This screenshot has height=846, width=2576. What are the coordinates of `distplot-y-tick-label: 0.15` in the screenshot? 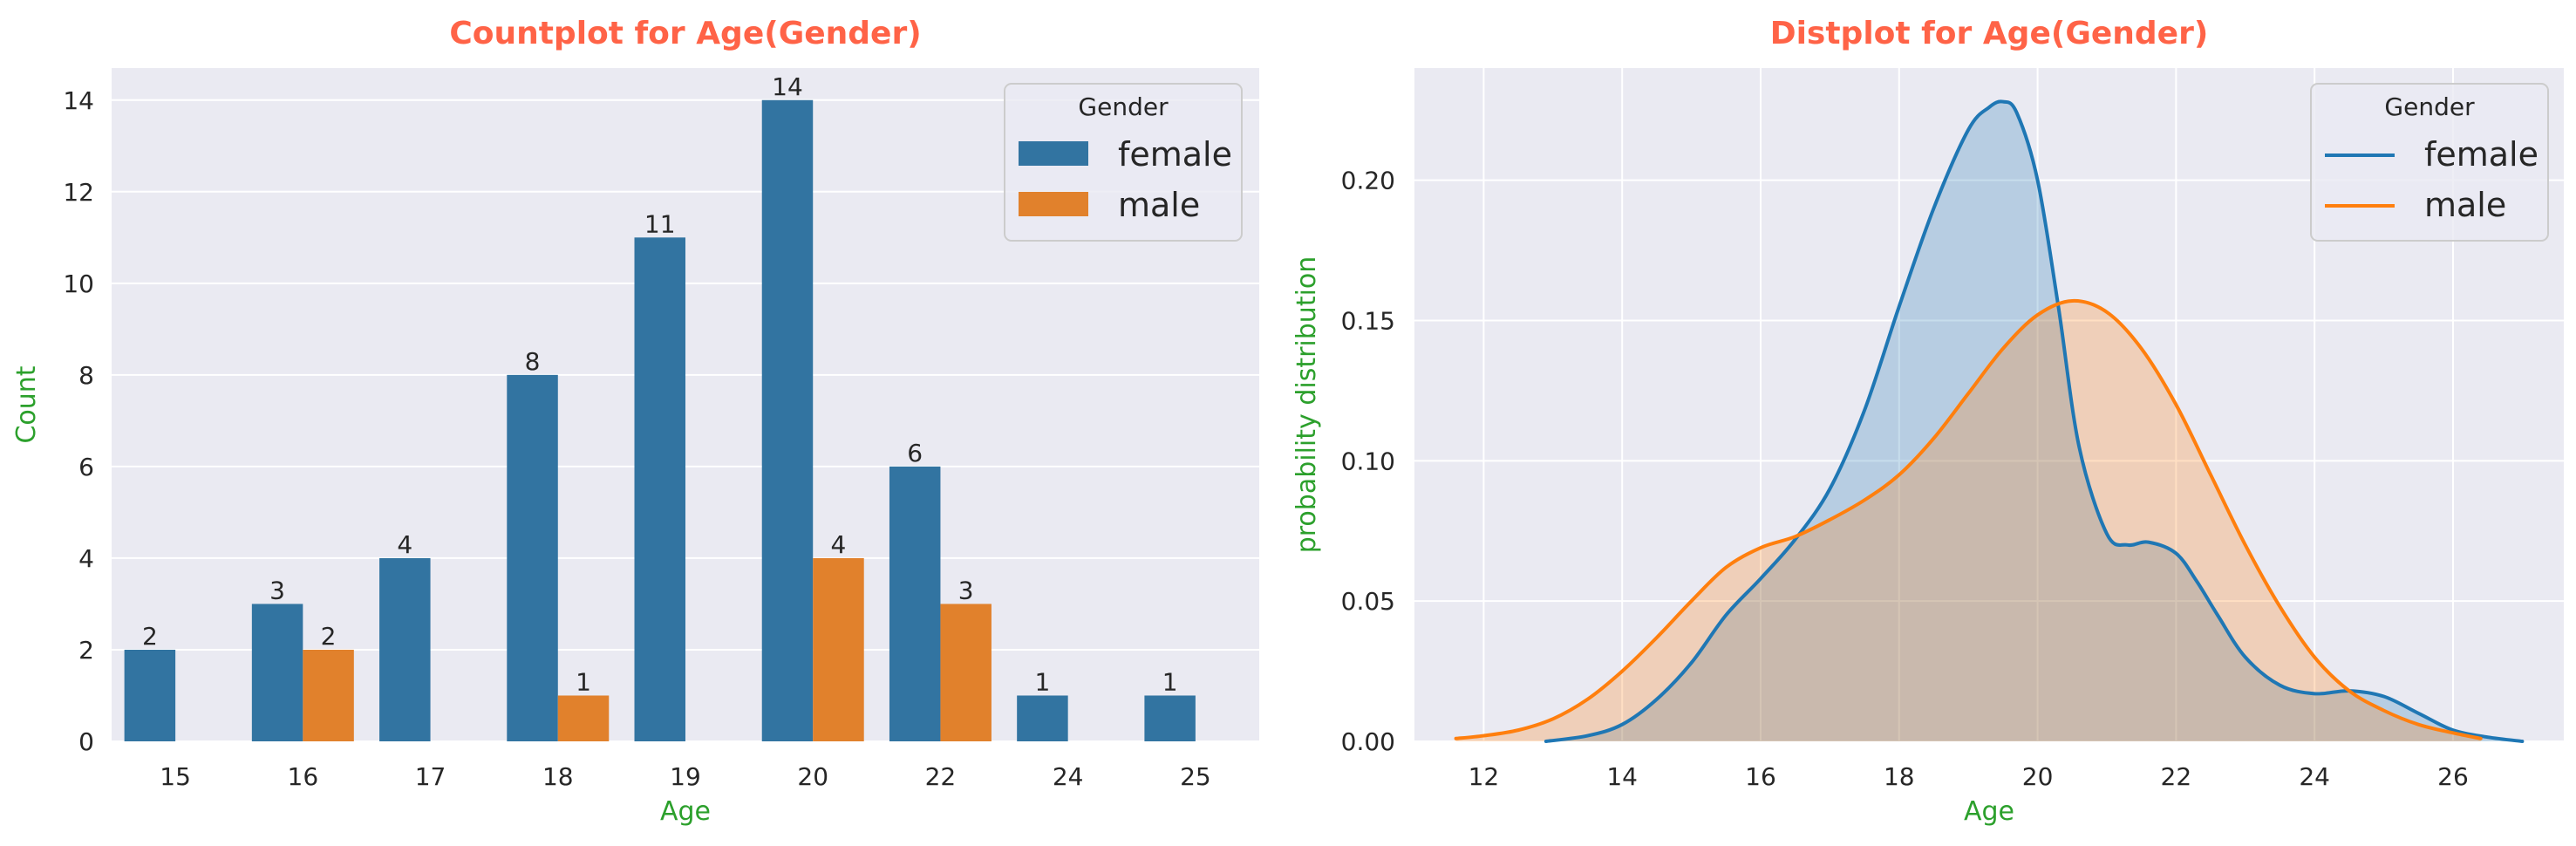 It's located at (1368, 321).